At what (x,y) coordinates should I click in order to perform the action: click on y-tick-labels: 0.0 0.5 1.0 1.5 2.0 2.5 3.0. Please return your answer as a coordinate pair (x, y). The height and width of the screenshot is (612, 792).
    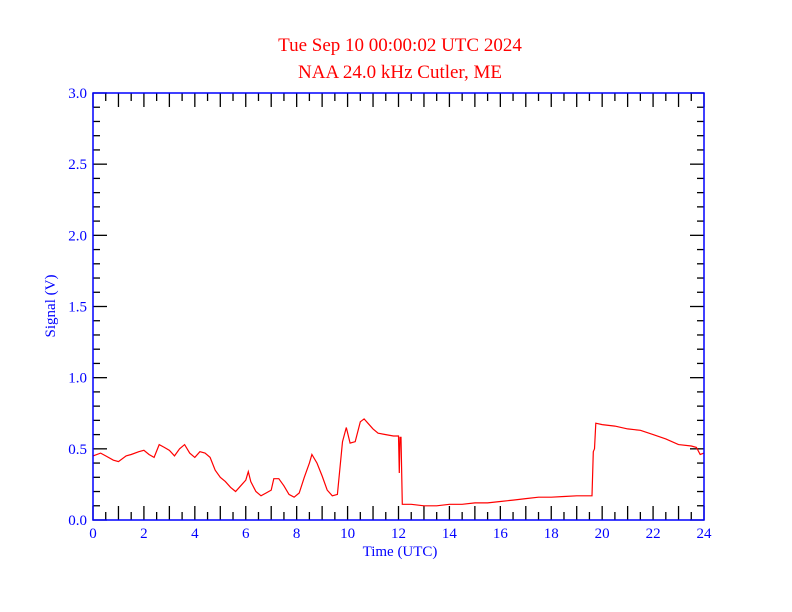
    Looking at the image, I should click on (77, 307).